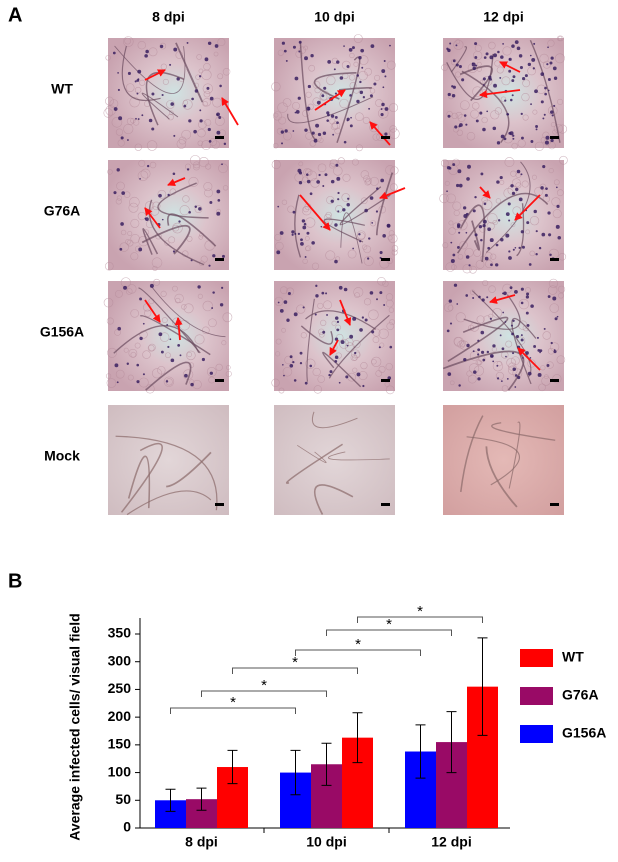 The width and height of the screenshot is (618, 862). Describe the element at coordinates (120, 688) in the screenshot. I see `y-tick-label: 250` at that location.